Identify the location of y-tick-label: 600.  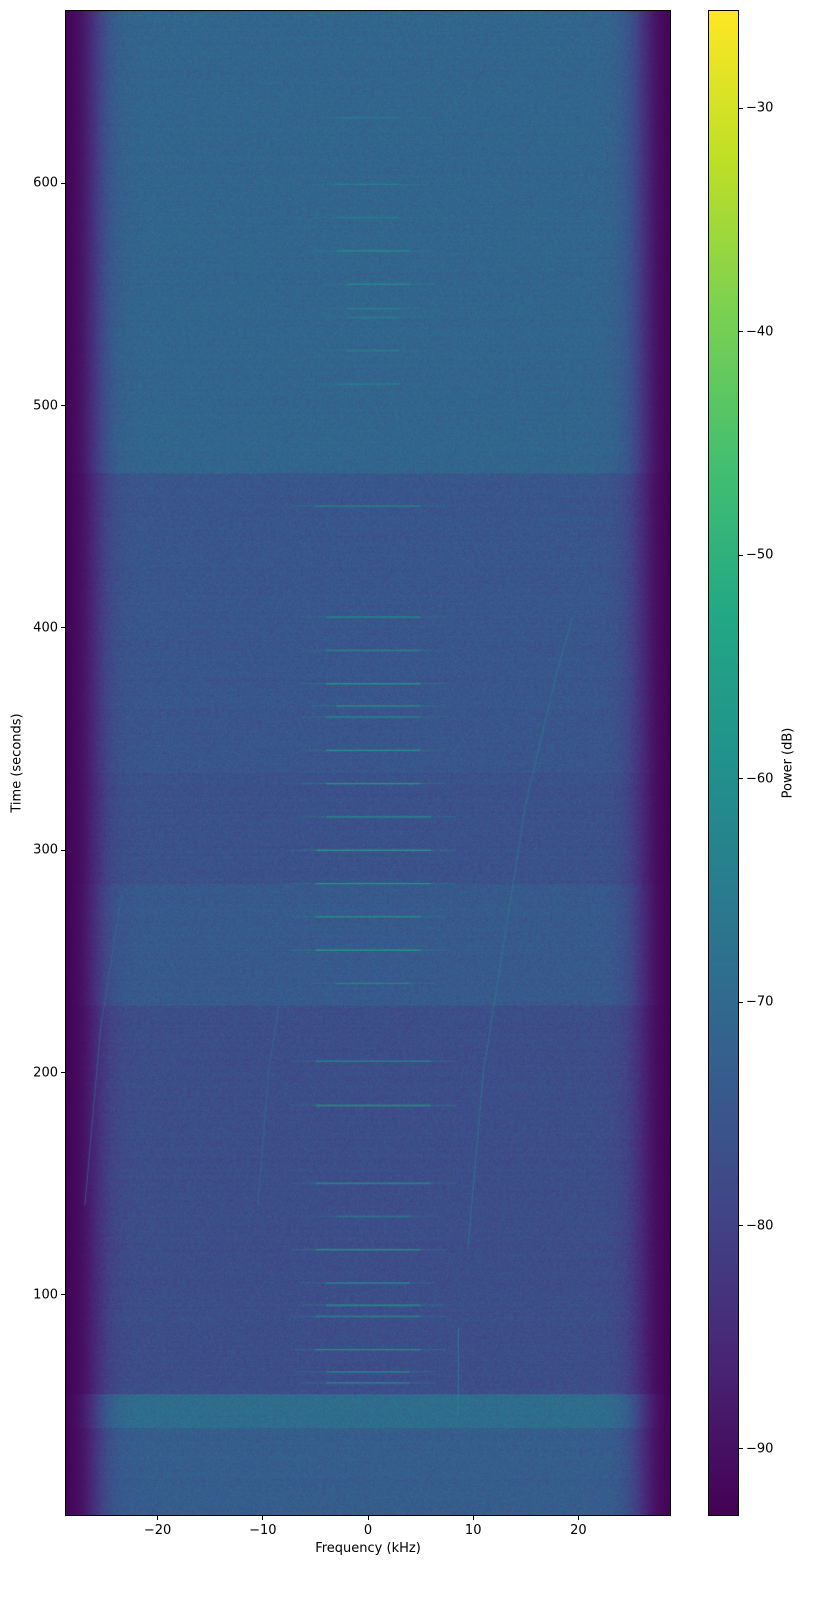
(45, 183).